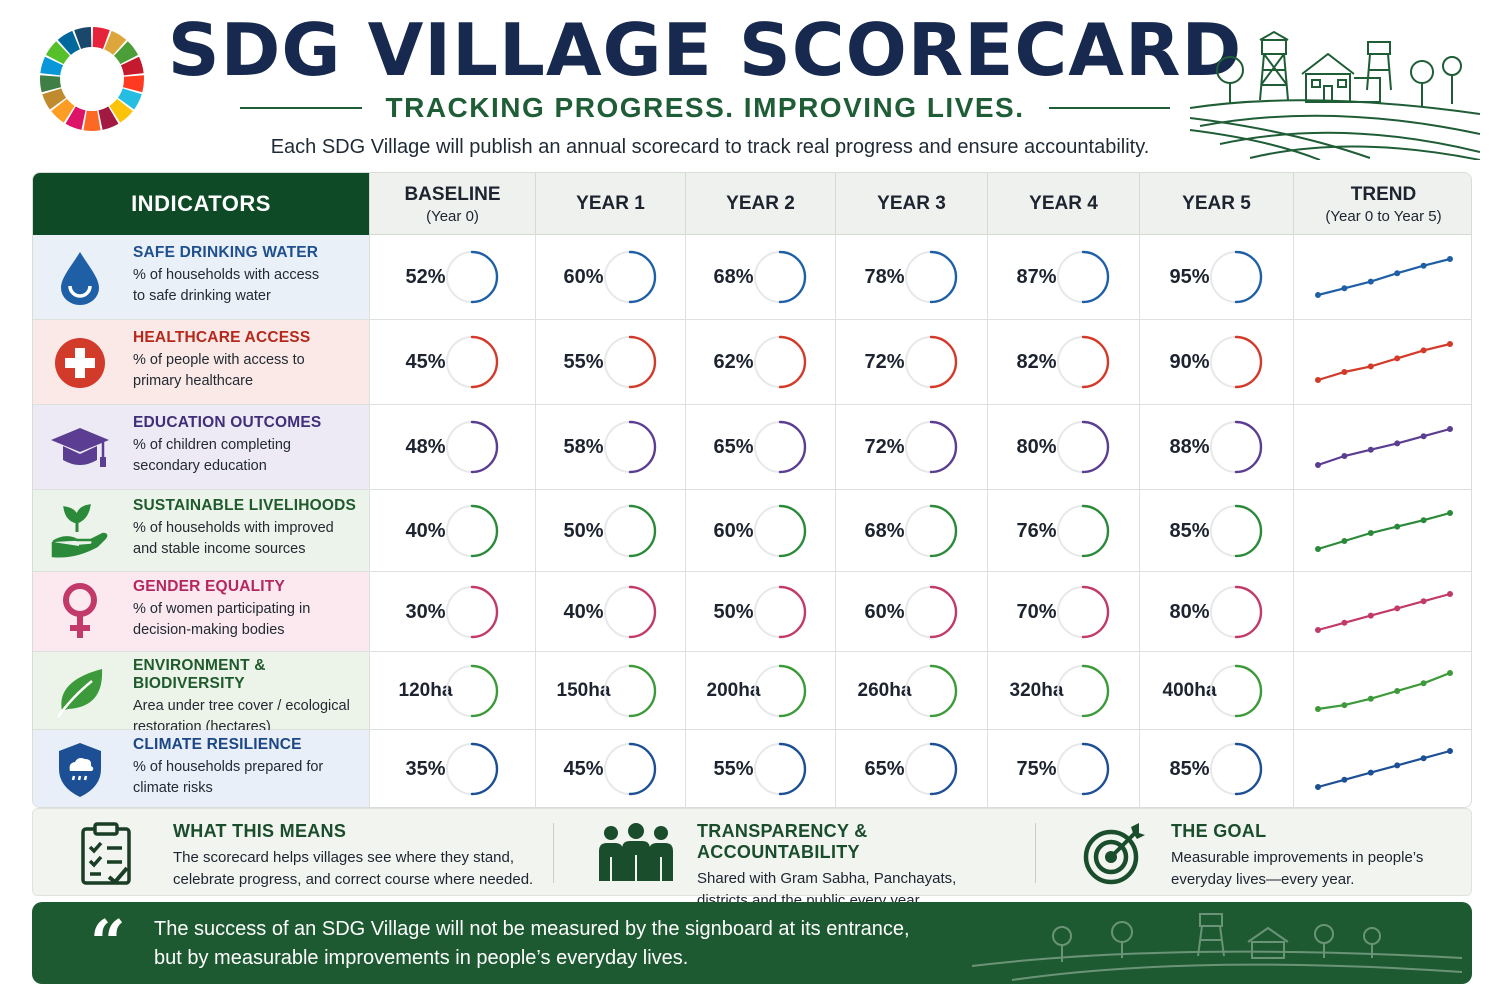 The image size is (1500, 1000). I want to click on value-label: 72%, so click(884, 447).